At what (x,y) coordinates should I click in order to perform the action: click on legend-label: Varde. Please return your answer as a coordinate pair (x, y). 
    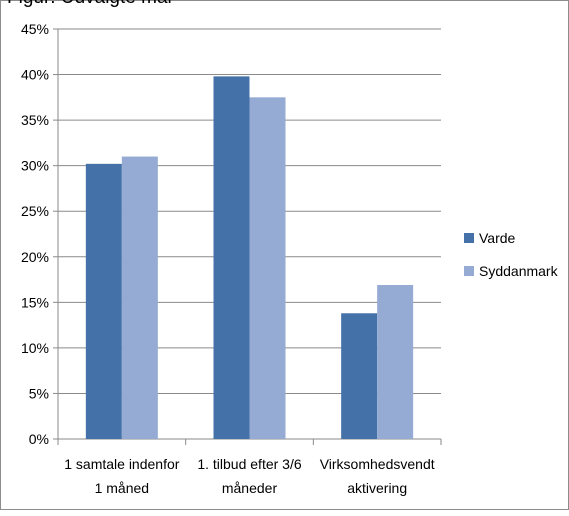
    Looking at the image, I should click on (497, 238).